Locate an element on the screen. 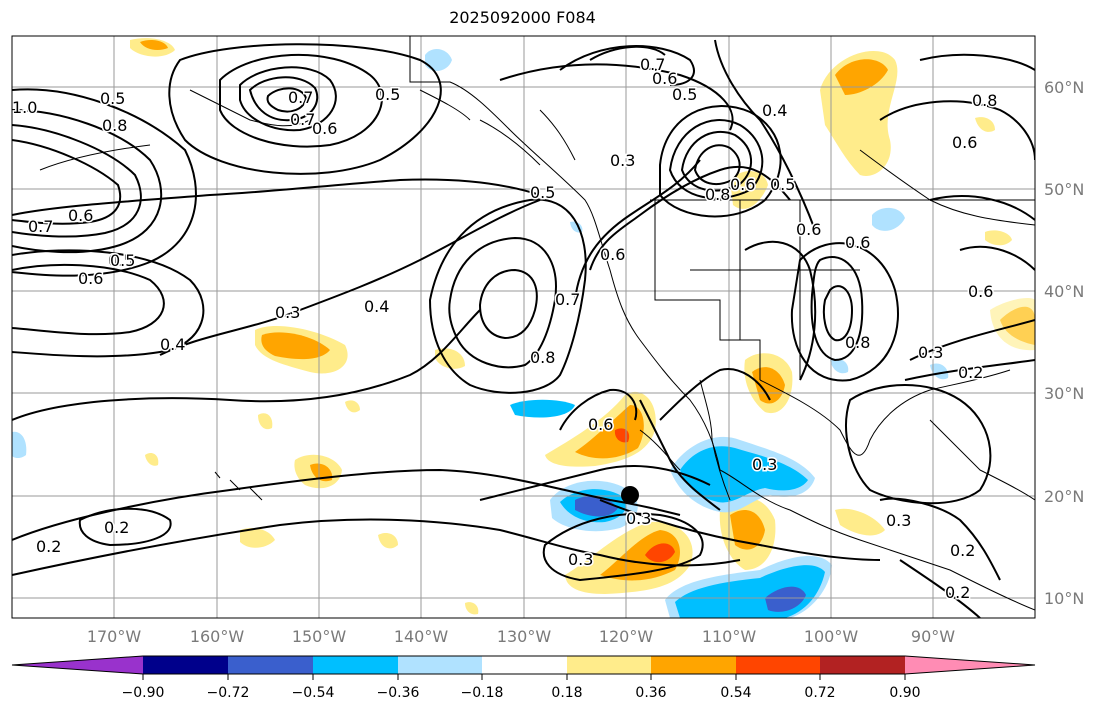 The image size is (1105, 712). colorbar-tick-label: −0.54 is located at coordinates (313, 693).